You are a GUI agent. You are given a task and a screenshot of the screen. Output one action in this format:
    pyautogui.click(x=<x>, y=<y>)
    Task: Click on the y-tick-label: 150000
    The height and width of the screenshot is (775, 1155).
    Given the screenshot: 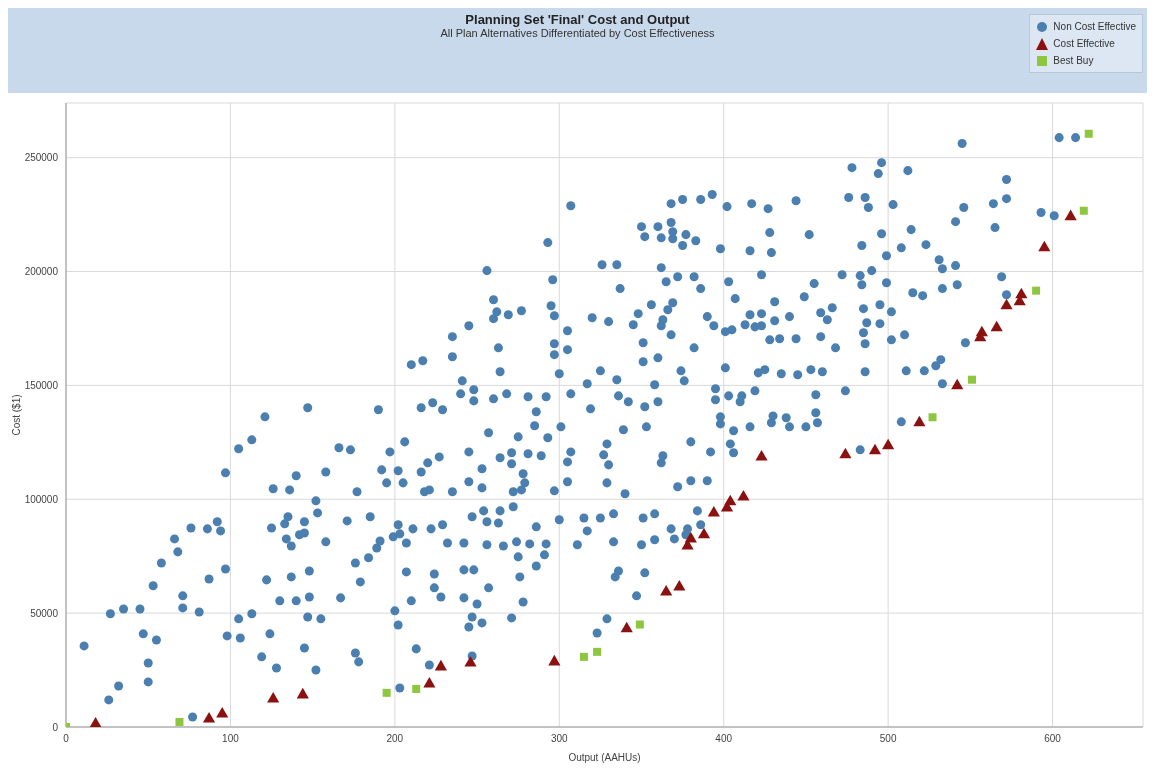 What is the action you would take?
    pyautogui.click(x=41, y=385)
    